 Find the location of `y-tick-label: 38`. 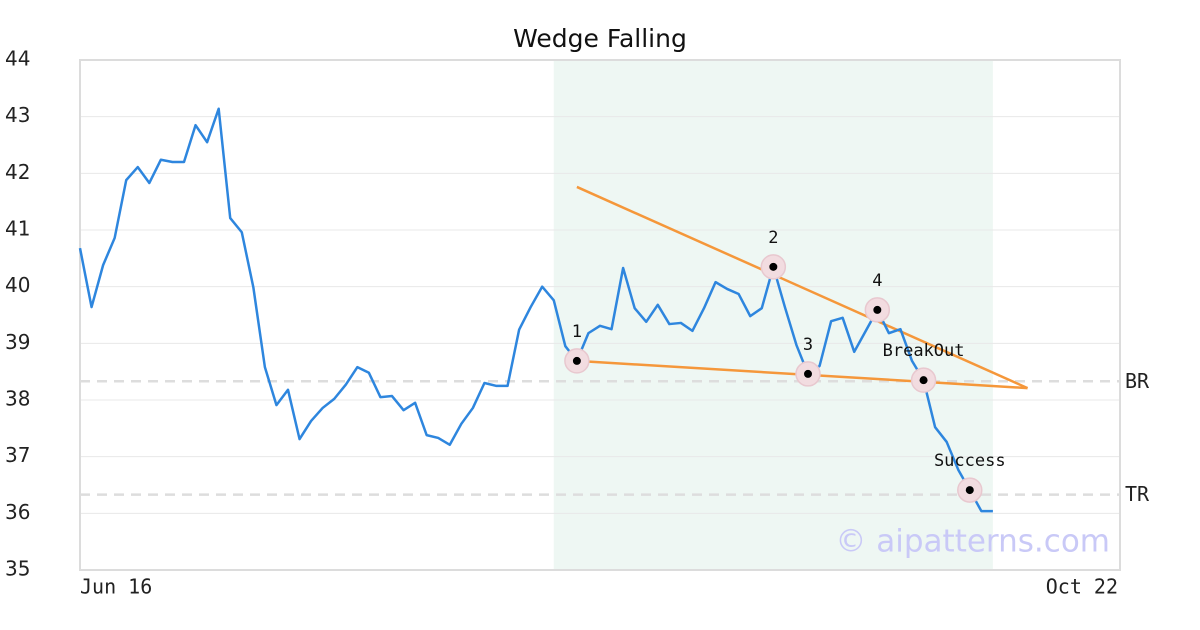

y-tick-label: 38 is located at coordinates (17, 399).